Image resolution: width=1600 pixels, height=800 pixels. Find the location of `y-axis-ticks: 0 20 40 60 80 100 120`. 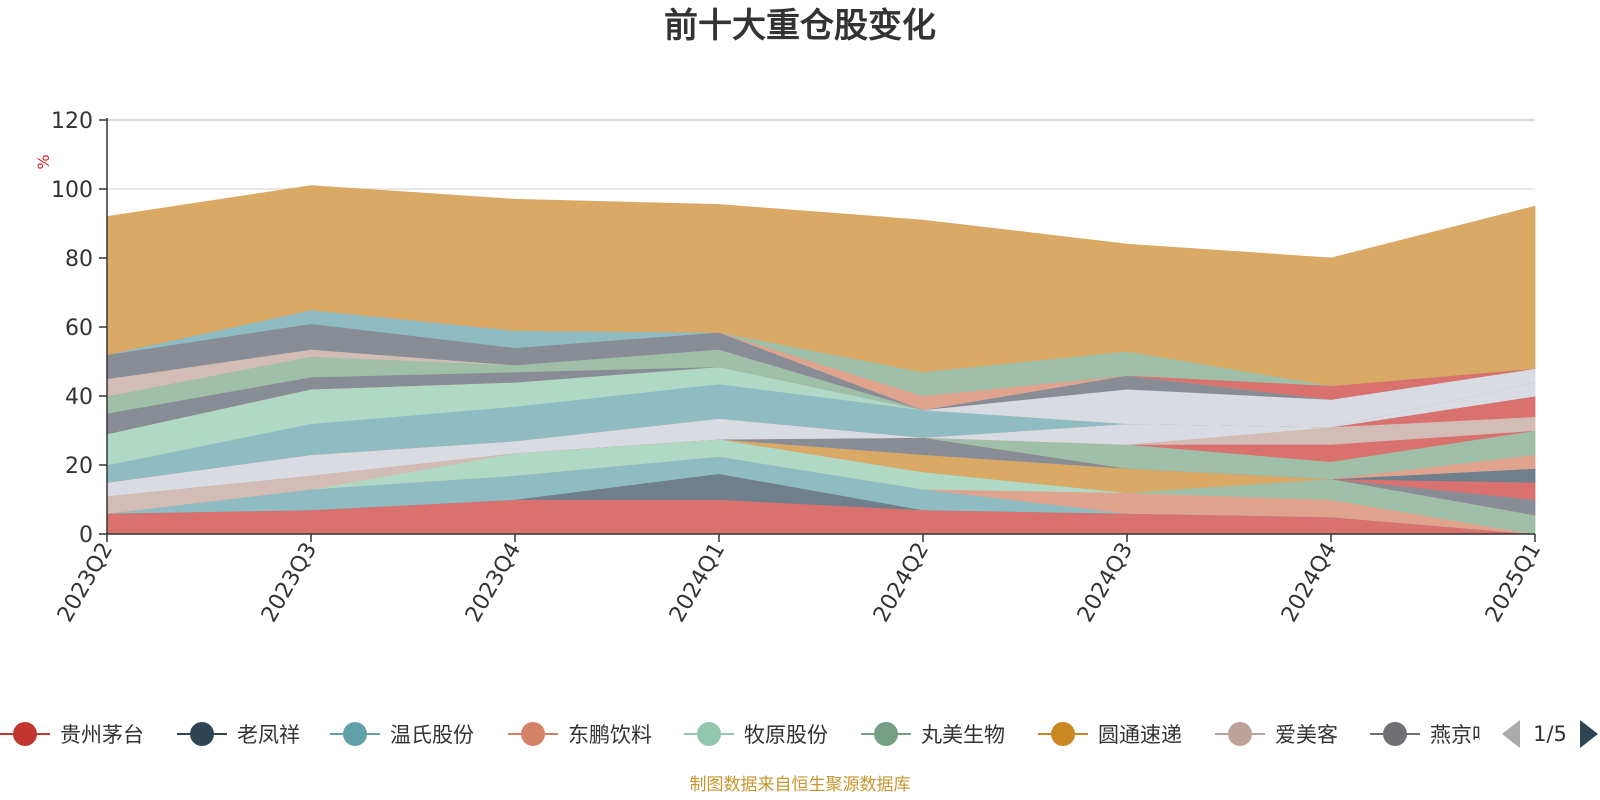

y-axis-ticks: 0 20 40 60 80 100 120 is located at coordinates (79, 328).